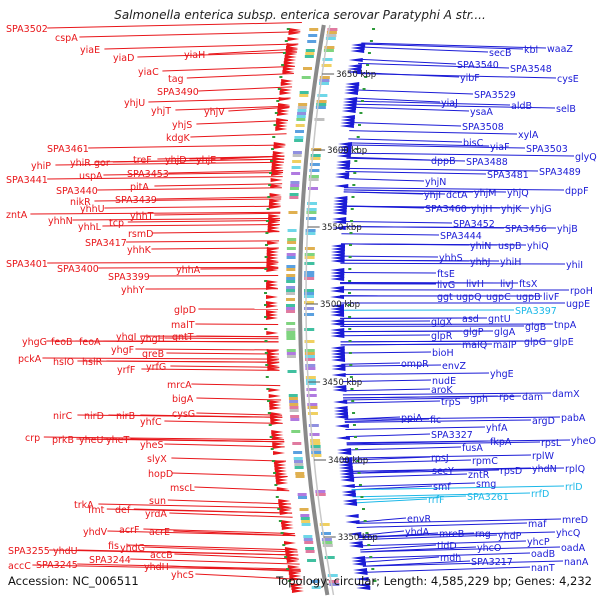 The height and width of the screenshot is (600, 600). Describe the element at coordinates (27, 180) in the screenshot. I see `gene-label-left: SPA3441` at that location.